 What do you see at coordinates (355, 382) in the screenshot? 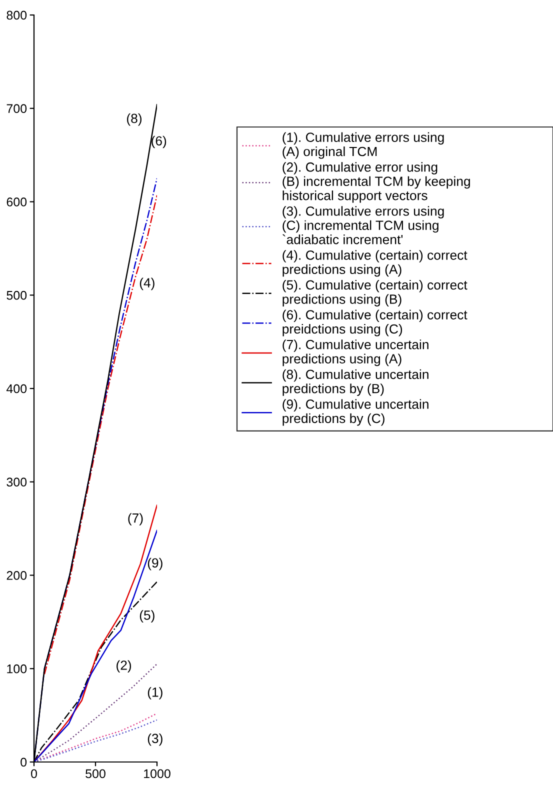
I see `legend-label: (8). Cumulative uncertain predictions by (B)` at bounding box center [355, 382].